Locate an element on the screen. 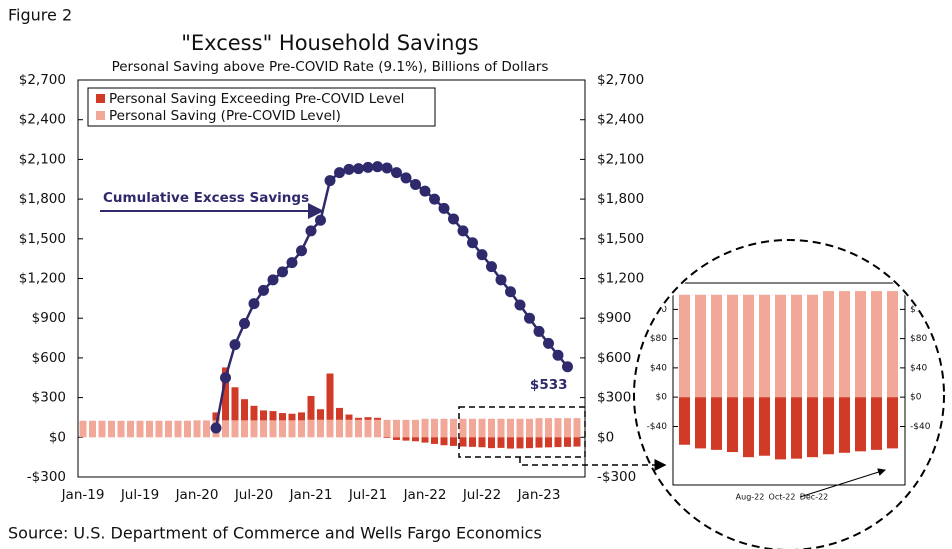 The height and width of the screenshot is (549, 952). x-tick-label: Jul-20 is located at coordinates (253, 495).